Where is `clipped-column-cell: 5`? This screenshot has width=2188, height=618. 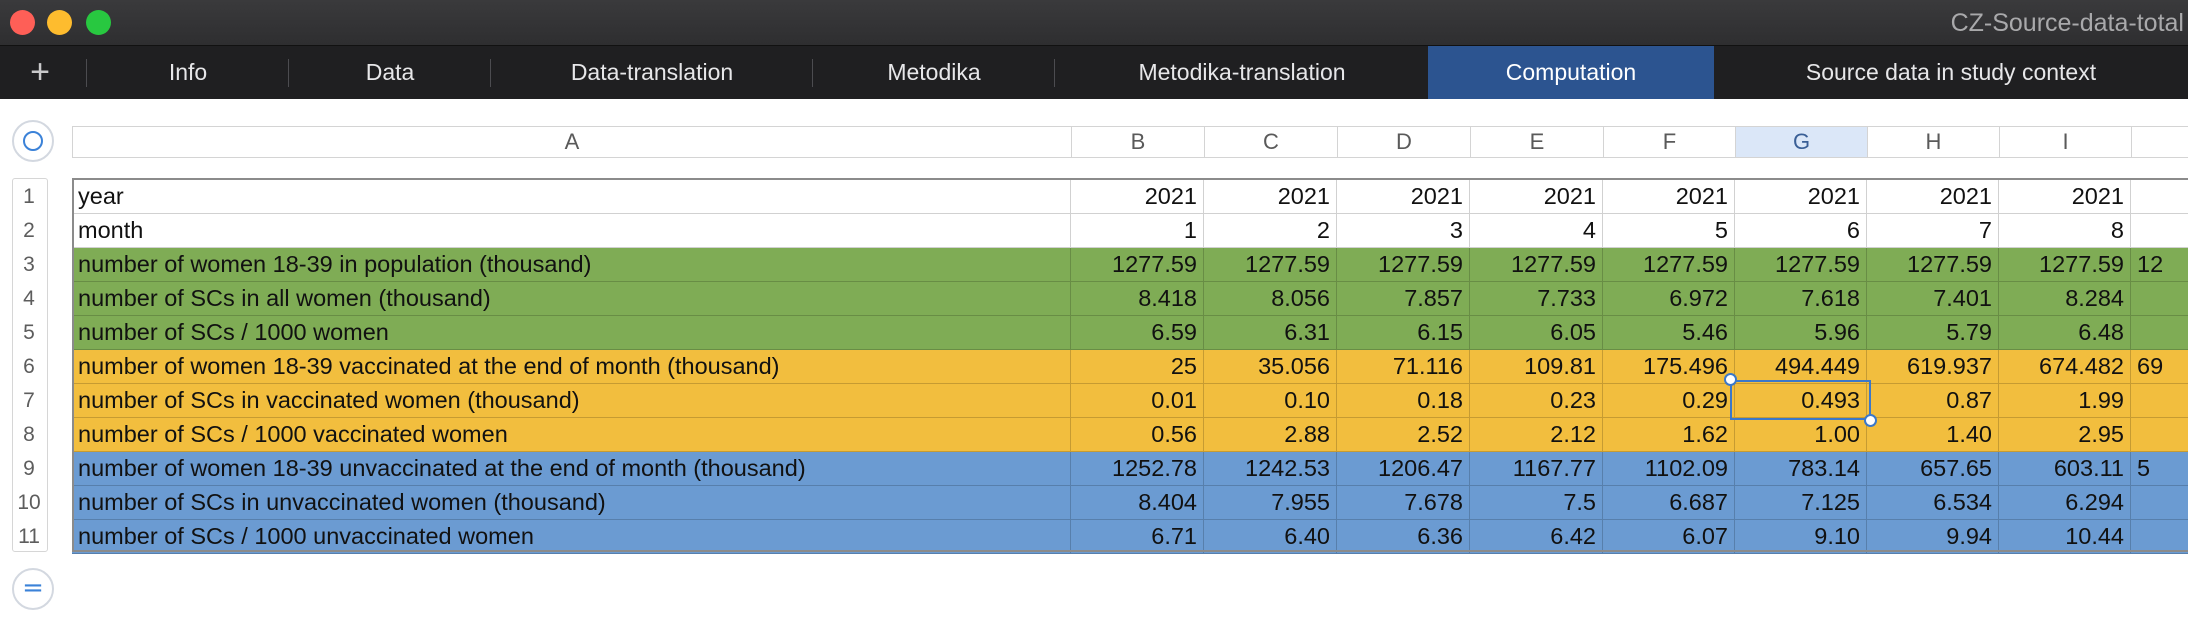 clipped-column-cell: 5 is located at coordinates (2159, 469).